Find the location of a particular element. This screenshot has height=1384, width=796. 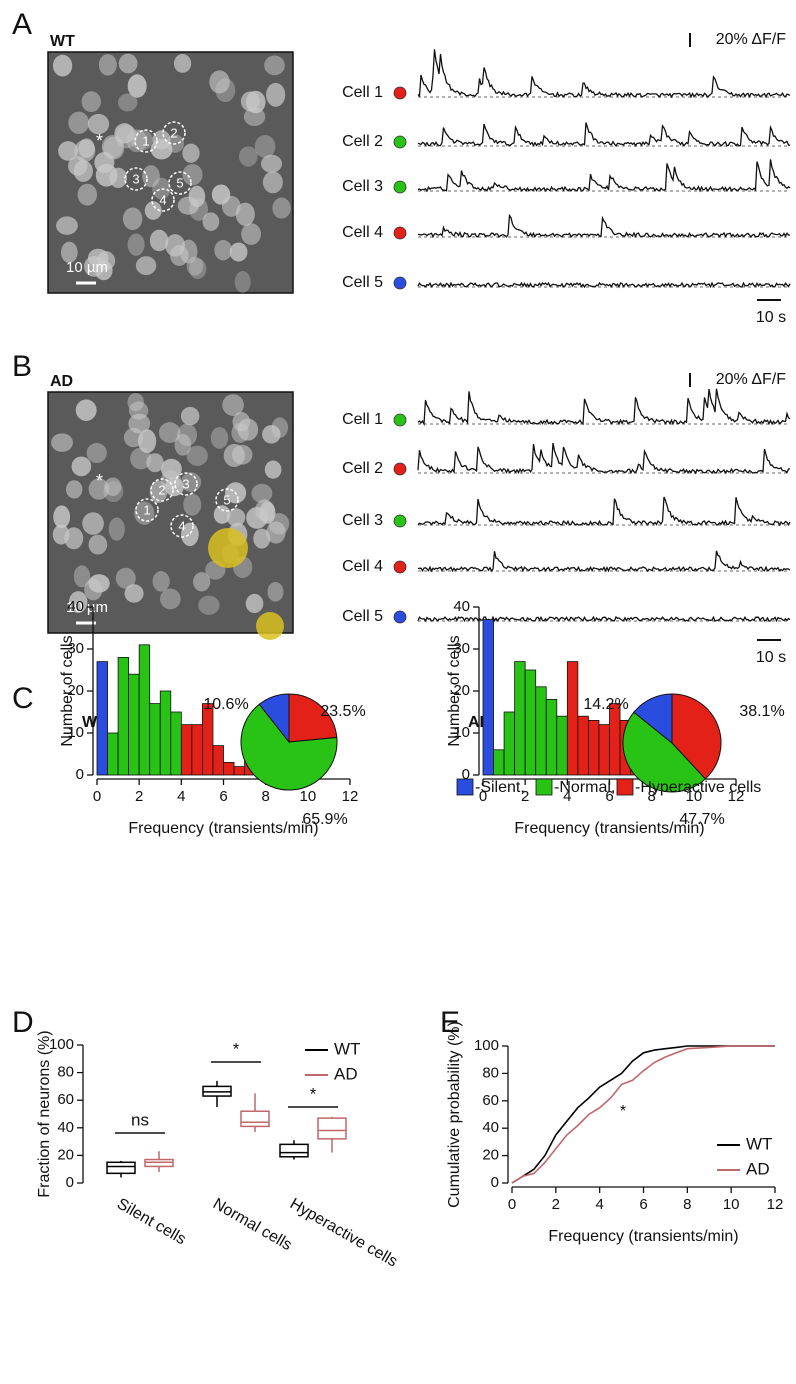

cell-label: Cell 5 is located at coordinates (362, 282).